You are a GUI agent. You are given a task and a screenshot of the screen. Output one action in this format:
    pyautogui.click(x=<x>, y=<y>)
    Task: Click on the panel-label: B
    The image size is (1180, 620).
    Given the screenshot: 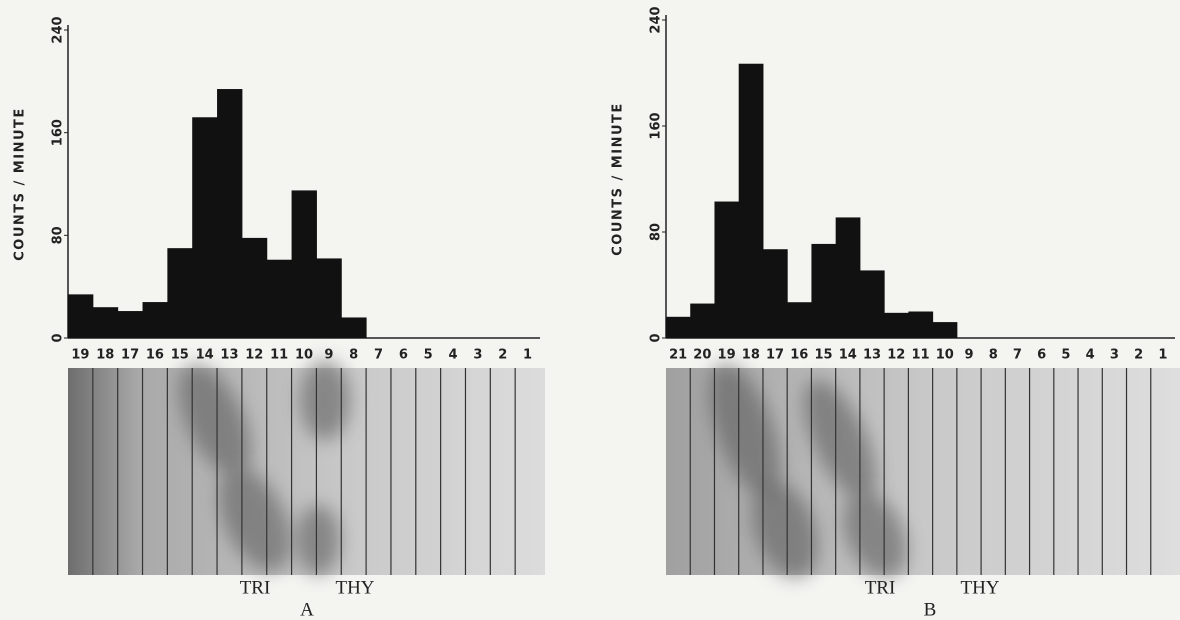 What is the action you would take?
    pyautogui.click(x=930, y=609)
    